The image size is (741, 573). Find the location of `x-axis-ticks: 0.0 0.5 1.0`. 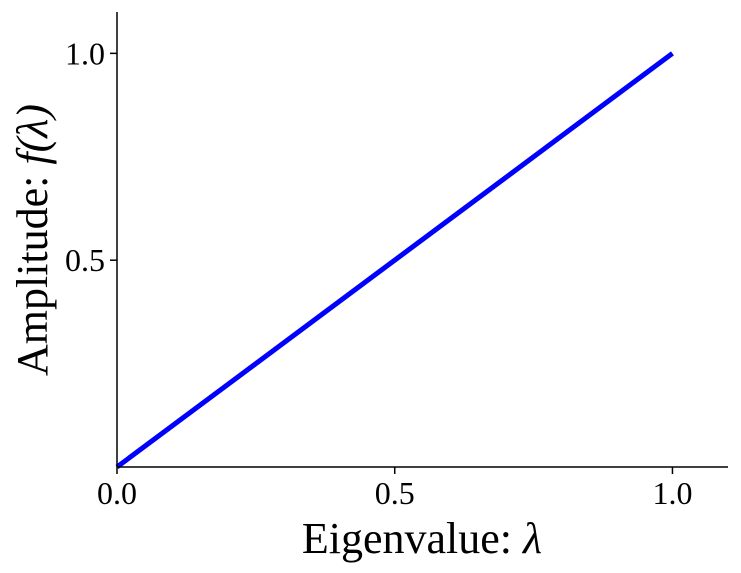

x-axis-ticks: 0.0 0.5 1.0 is located at coordinates (394, 489).